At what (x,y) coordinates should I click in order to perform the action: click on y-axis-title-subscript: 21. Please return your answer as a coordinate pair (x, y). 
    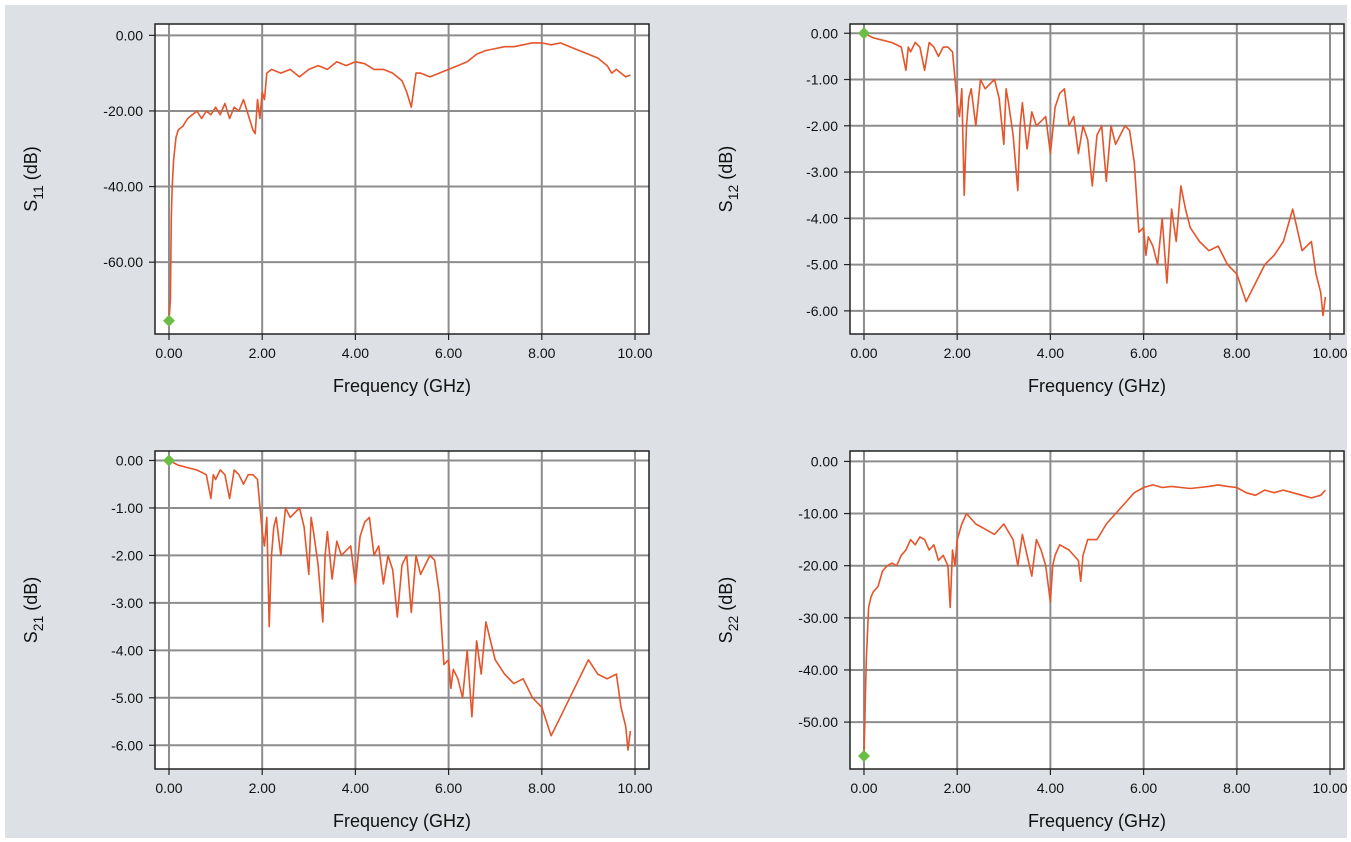
    Looking at the image, I should click on (38, 624).